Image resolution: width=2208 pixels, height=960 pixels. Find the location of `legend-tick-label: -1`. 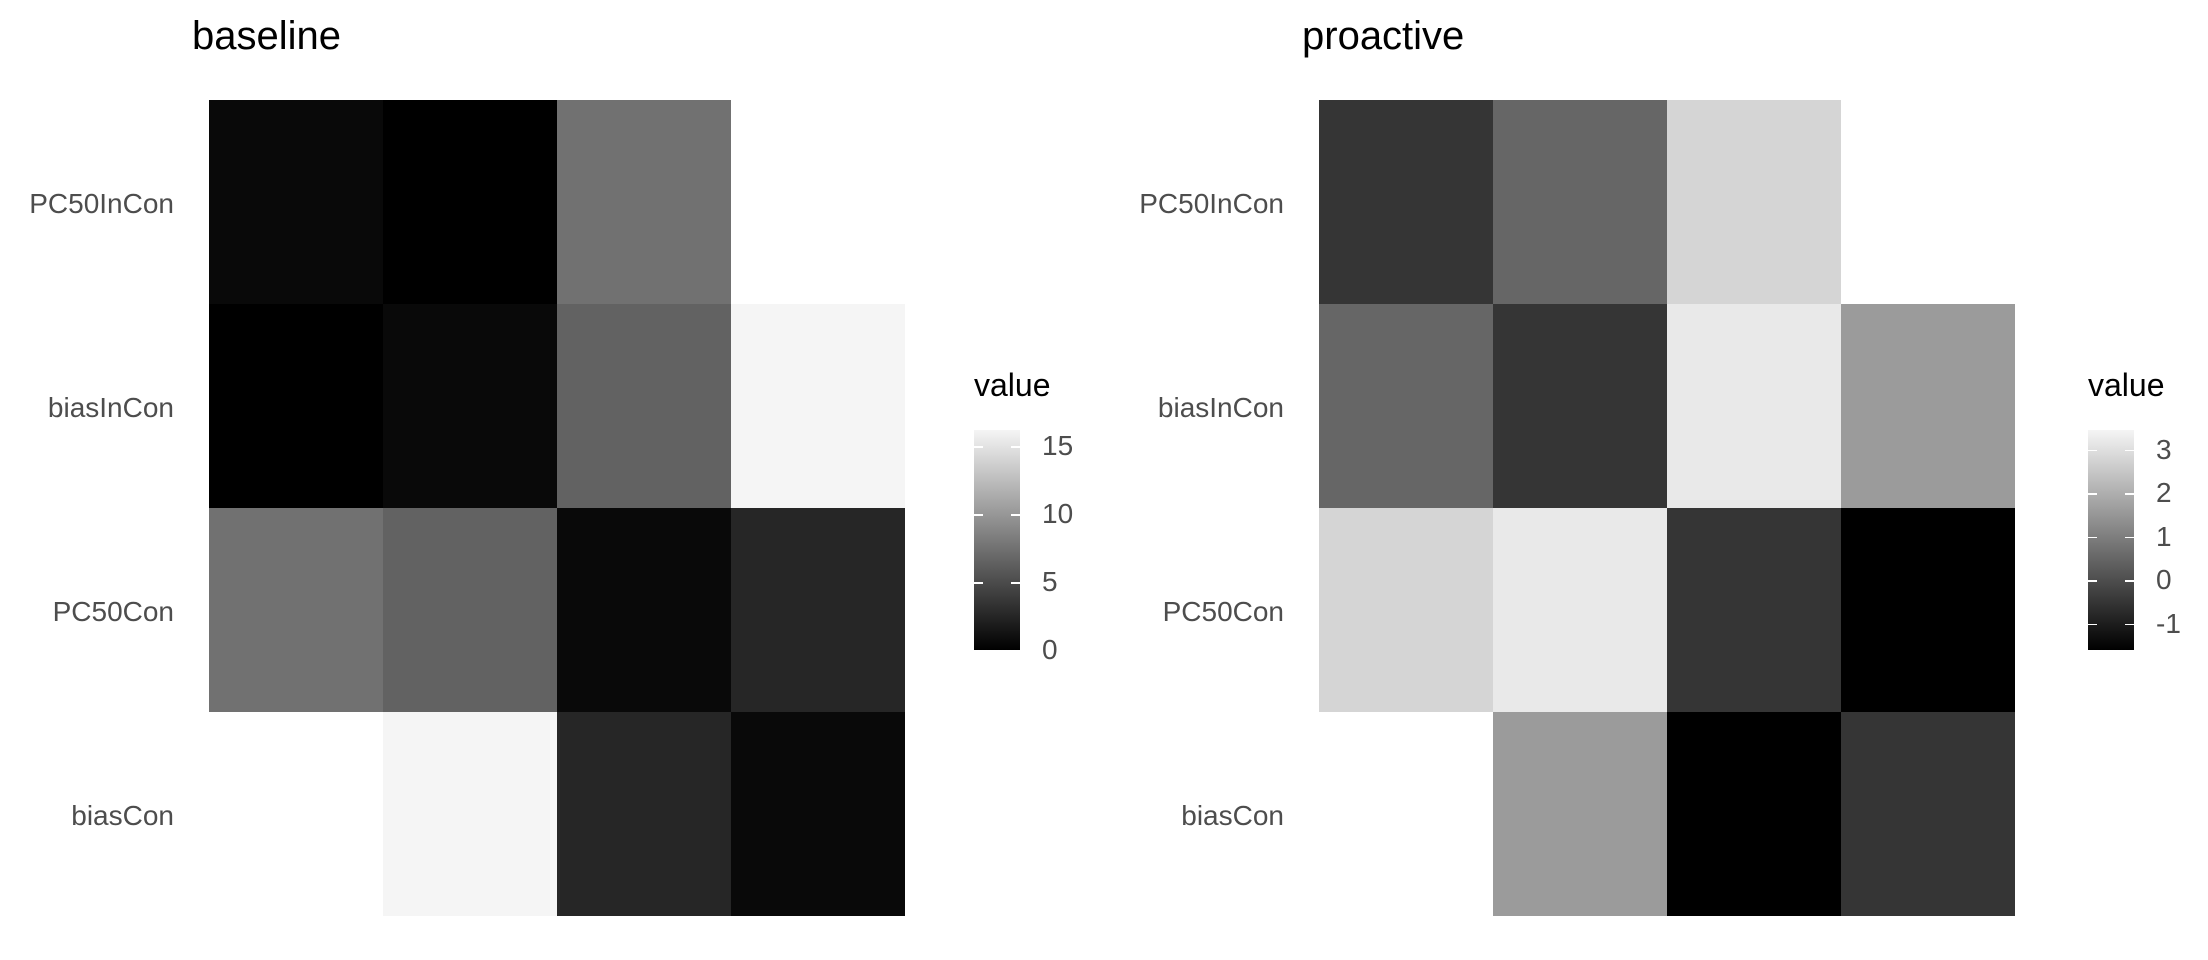

legend-tick-label: -1 is located at coordinates (2168, 623).